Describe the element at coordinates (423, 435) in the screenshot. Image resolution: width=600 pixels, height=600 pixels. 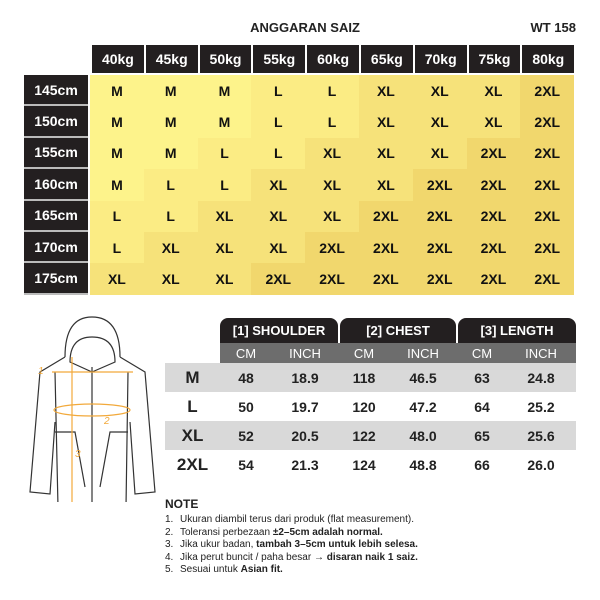
I see `measure-value: 48.0` at that location.